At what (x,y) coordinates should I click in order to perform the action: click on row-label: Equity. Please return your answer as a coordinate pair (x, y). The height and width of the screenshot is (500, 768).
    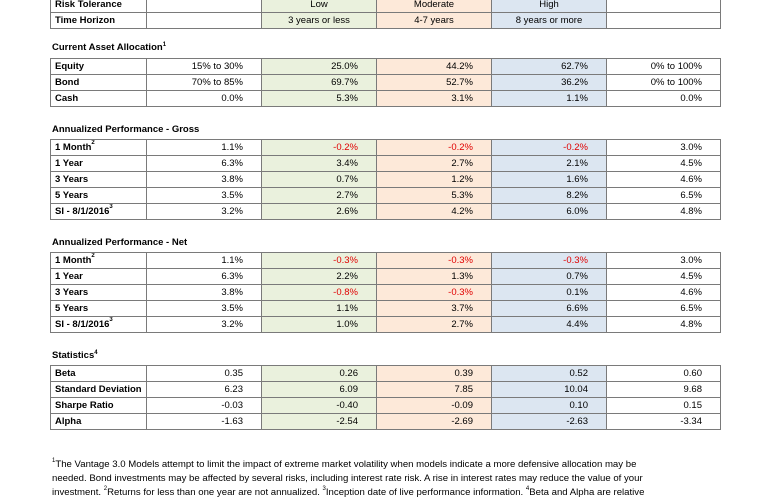
    Looking at the image, I should click on (98, 66).